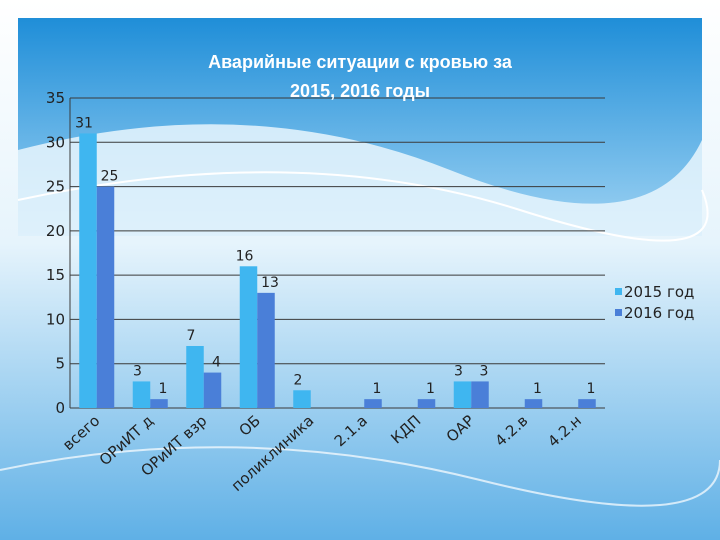 This screenshot has width=720, height=540. I want to click on y-tick-label: 25, so click(55, 187).